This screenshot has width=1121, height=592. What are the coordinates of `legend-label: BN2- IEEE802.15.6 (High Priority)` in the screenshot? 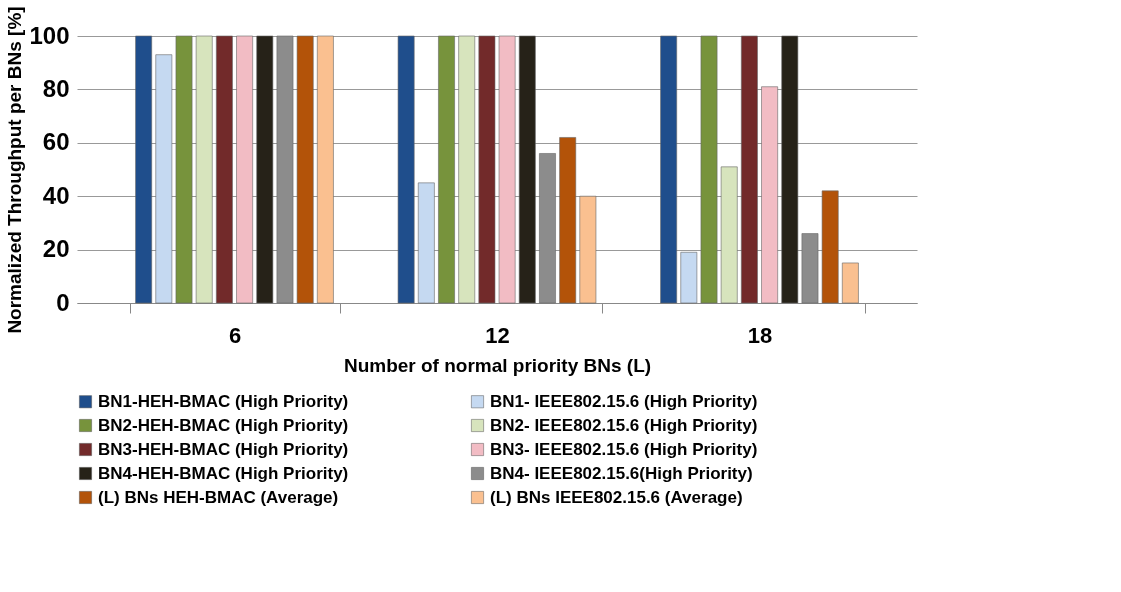 It's located at (624, 425).